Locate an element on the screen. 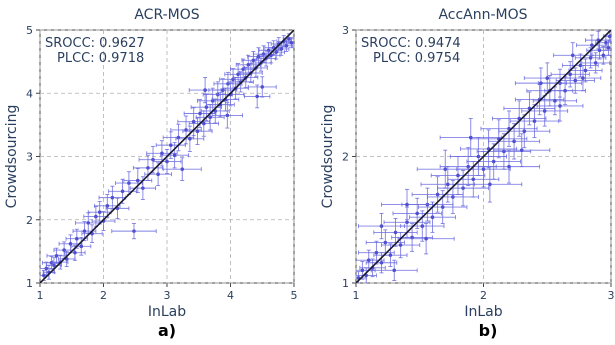 Image resolution: width=615 pixels, height=345 pixels. x-tick-label: 3 is located at coordinates (167, 295).